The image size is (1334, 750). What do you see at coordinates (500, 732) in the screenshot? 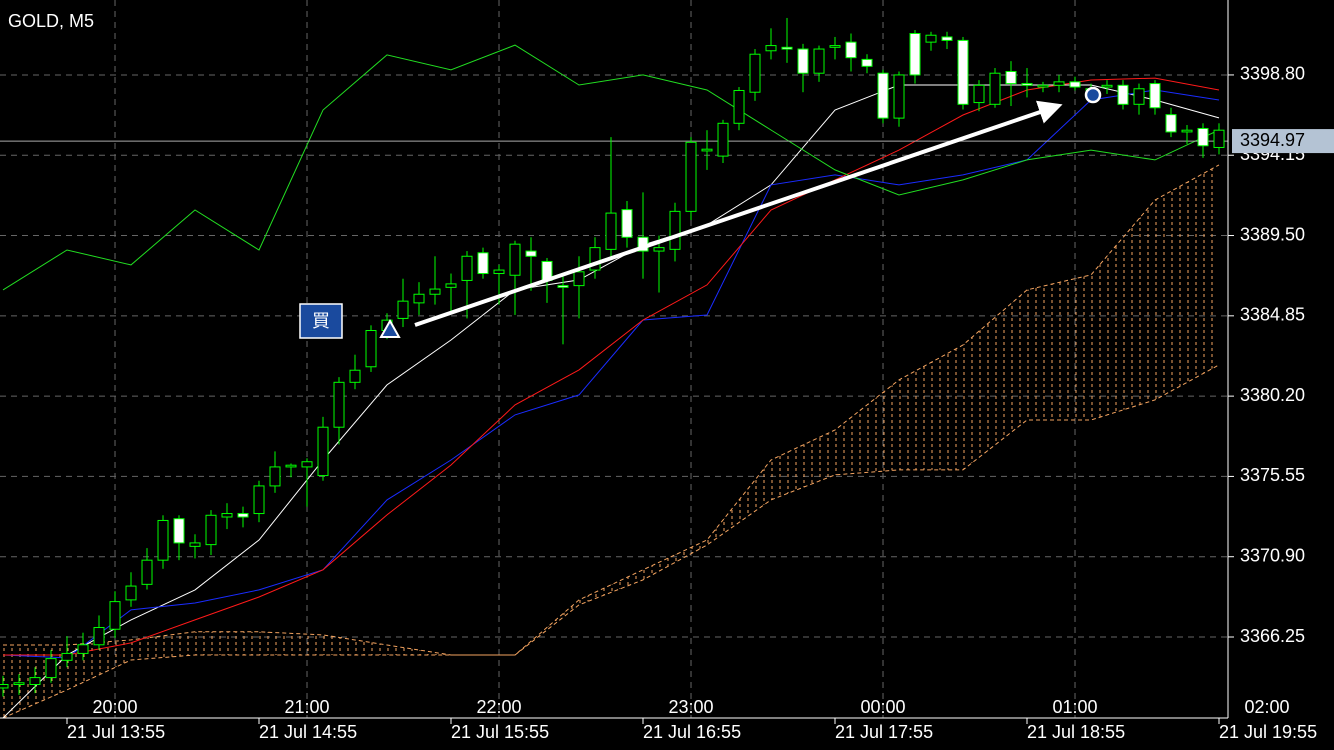
I see `x-tick-label-secondary: 21 Jul 15:55` at bounding box center [500, 732].